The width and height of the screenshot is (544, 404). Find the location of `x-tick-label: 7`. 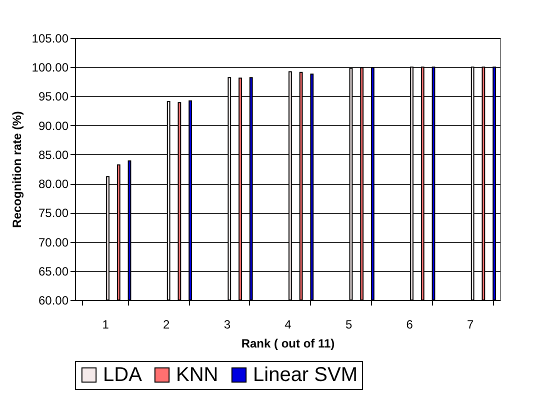

x-tick-label: 7 is located at coordinates (470, 325).